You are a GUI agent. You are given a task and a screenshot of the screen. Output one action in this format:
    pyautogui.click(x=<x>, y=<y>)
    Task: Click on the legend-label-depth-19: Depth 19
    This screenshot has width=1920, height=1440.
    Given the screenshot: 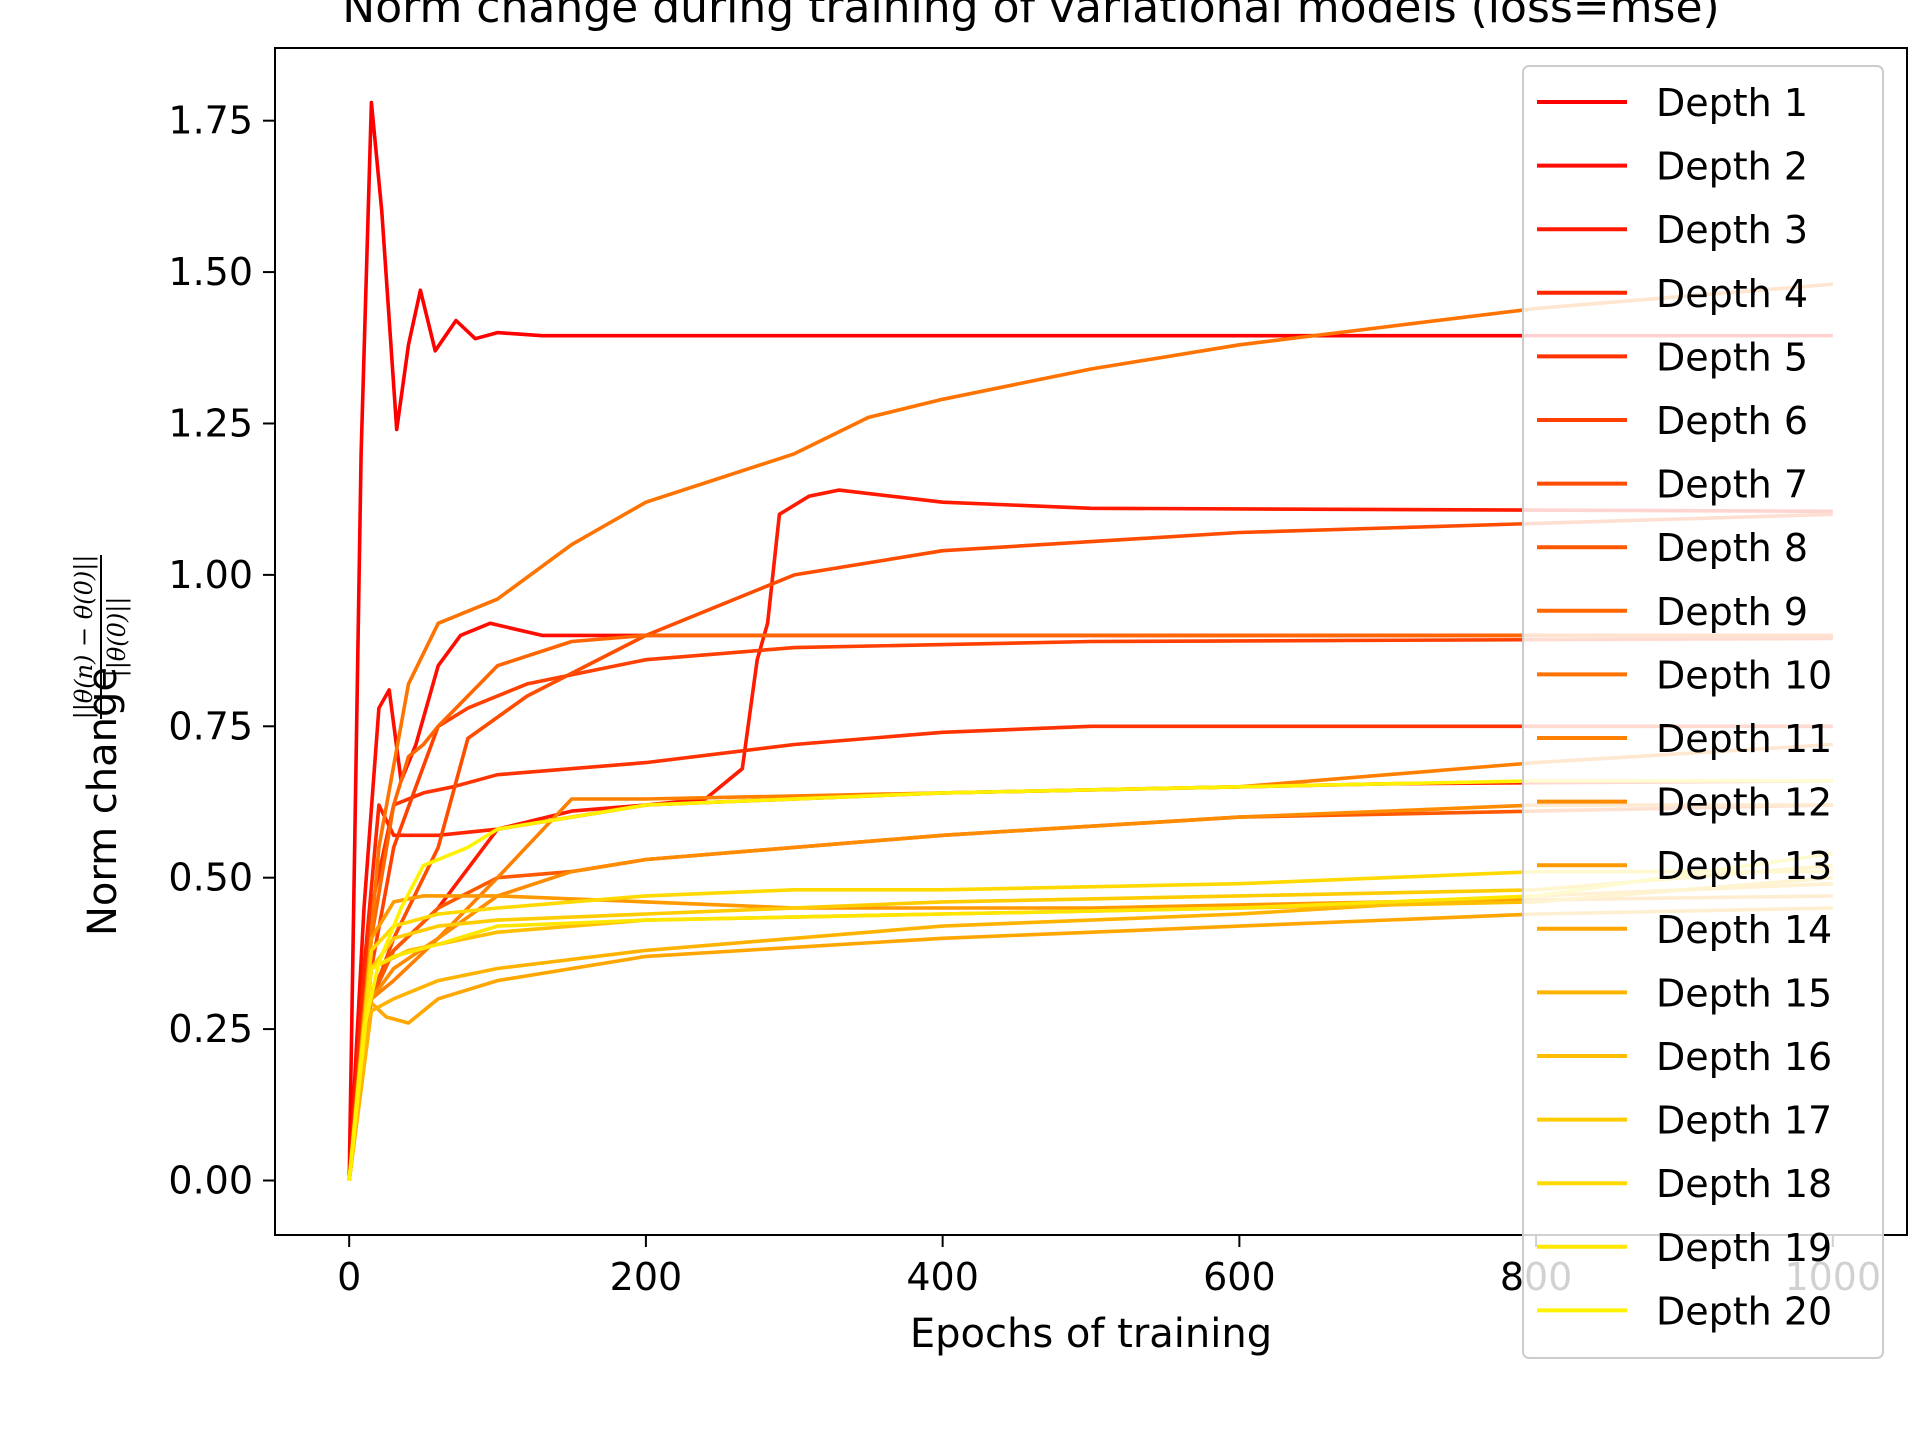 What is the action you would take?
    pyautogui.click(x=1744, y=1248)
    